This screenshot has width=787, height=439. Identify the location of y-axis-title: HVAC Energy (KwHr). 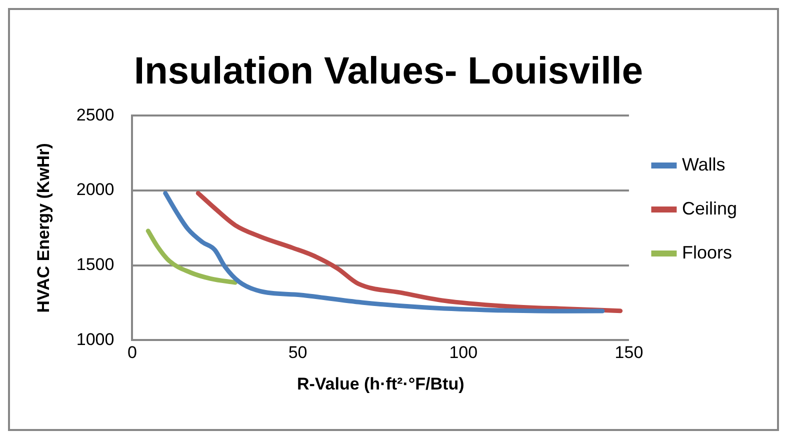
(43, 228).